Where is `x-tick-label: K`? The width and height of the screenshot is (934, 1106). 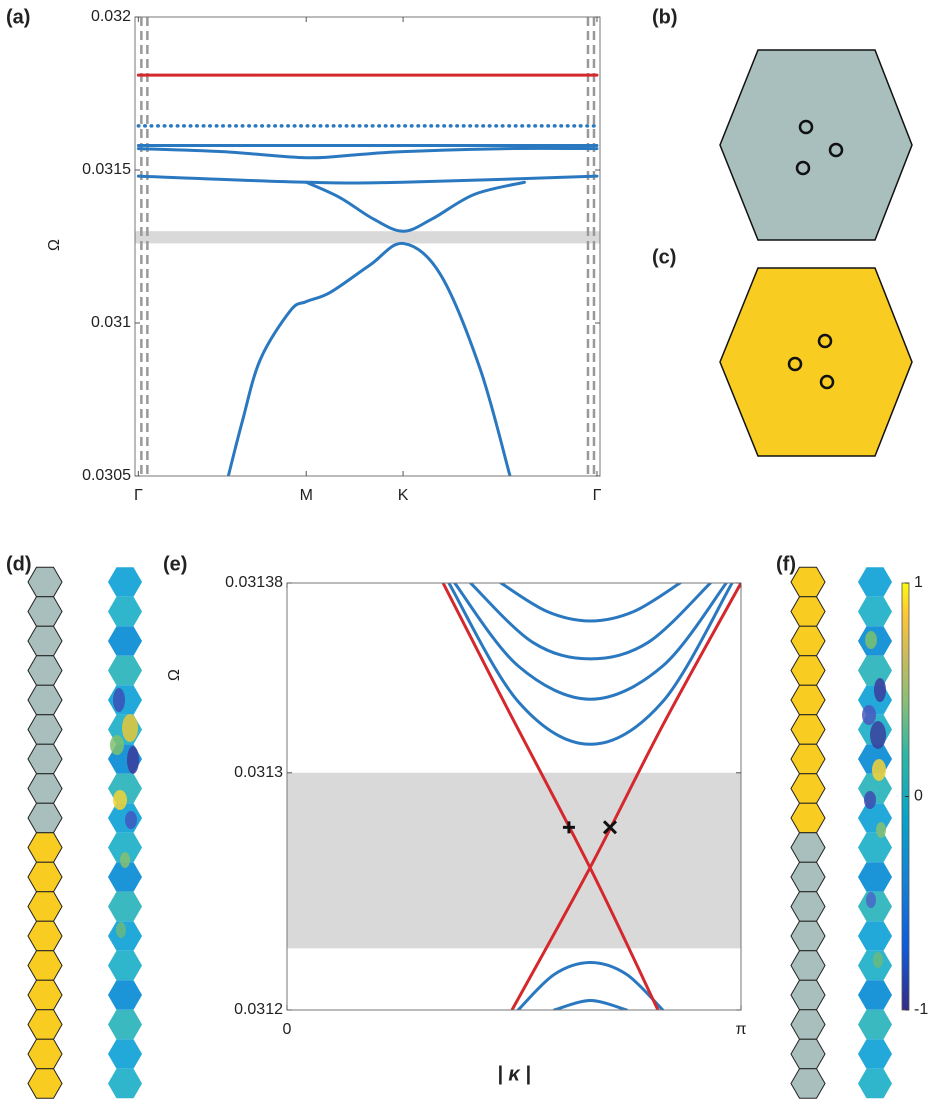
x-tick-label: K is located at coordinates (403, 495).